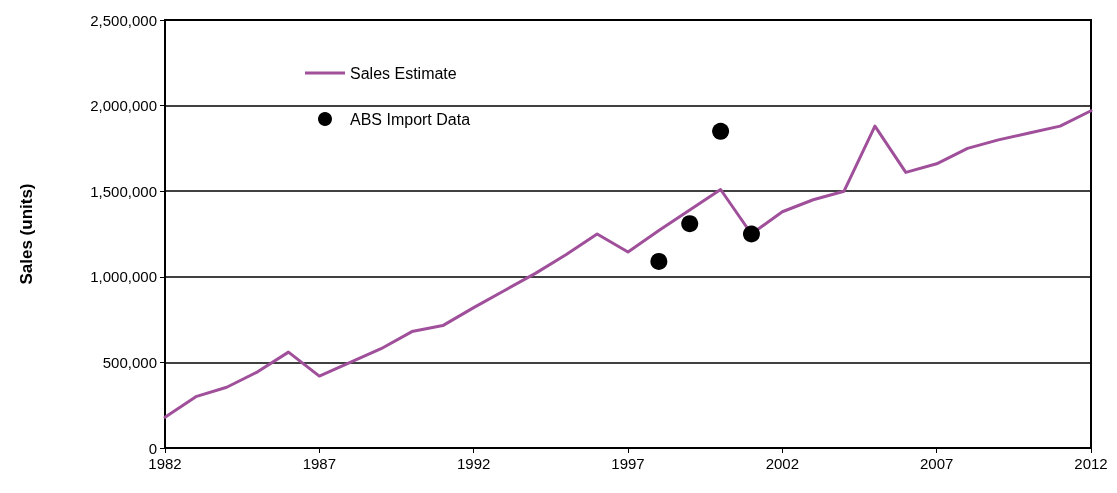 Image resolution: width=1117 pixels, height=493 pixels. Describe the element at coordinates (123, 20) in the screenshot. I see `y-tick-label: 2,500,000` at that location.